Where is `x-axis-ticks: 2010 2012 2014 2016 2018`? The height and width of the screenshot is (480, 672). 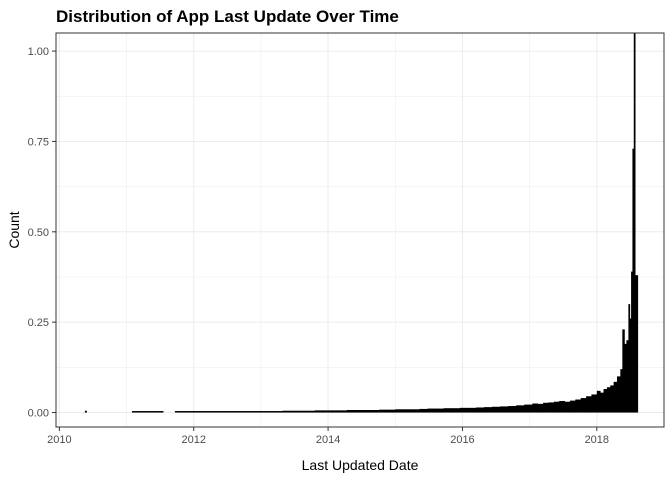
x-axis-ticks: 2010 2012 2014 2016 2018 is located at coordinates (328, 436).